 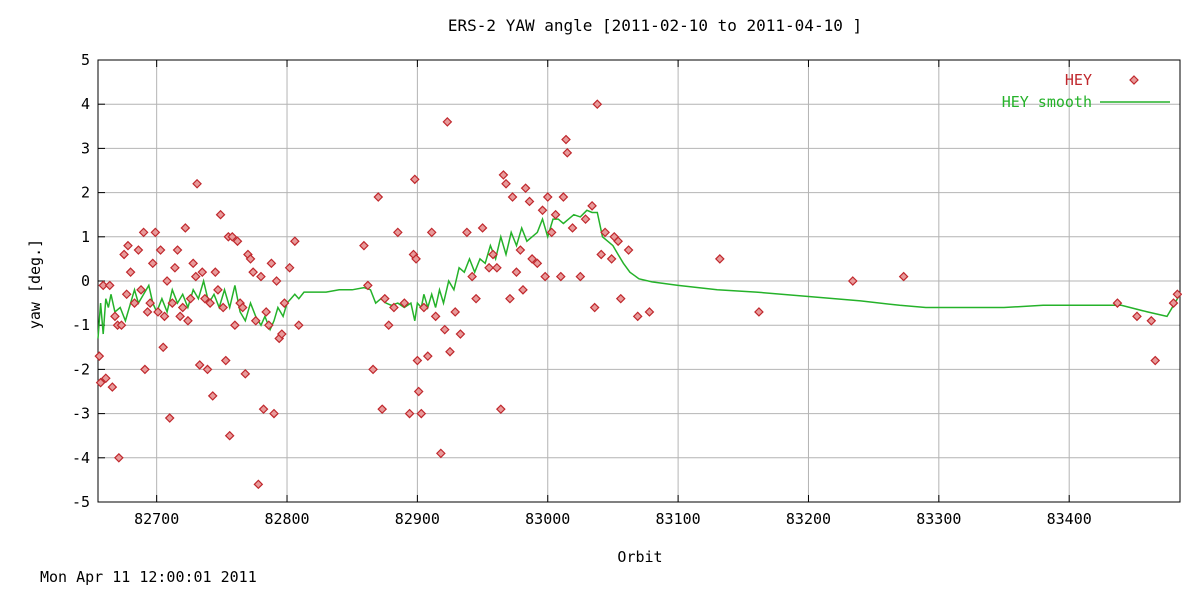 I want to click on y-tick-label: 1, so click(x=85, y=237).